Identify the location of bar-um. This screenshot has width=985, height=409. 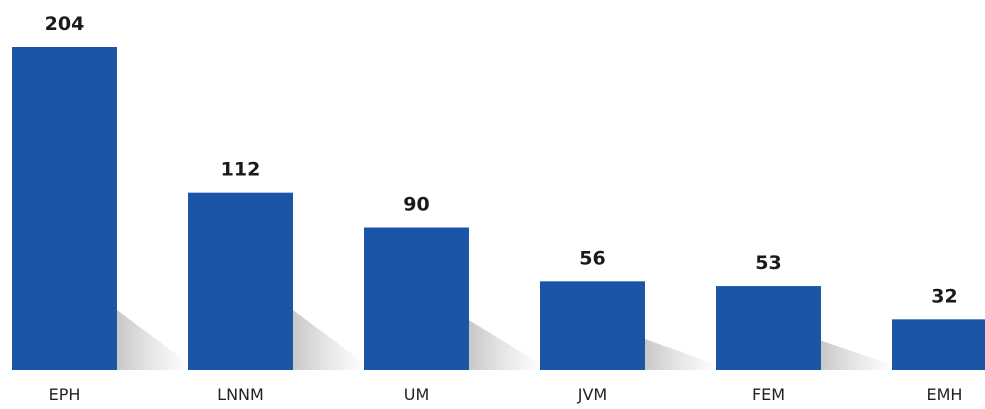
(416, 298).